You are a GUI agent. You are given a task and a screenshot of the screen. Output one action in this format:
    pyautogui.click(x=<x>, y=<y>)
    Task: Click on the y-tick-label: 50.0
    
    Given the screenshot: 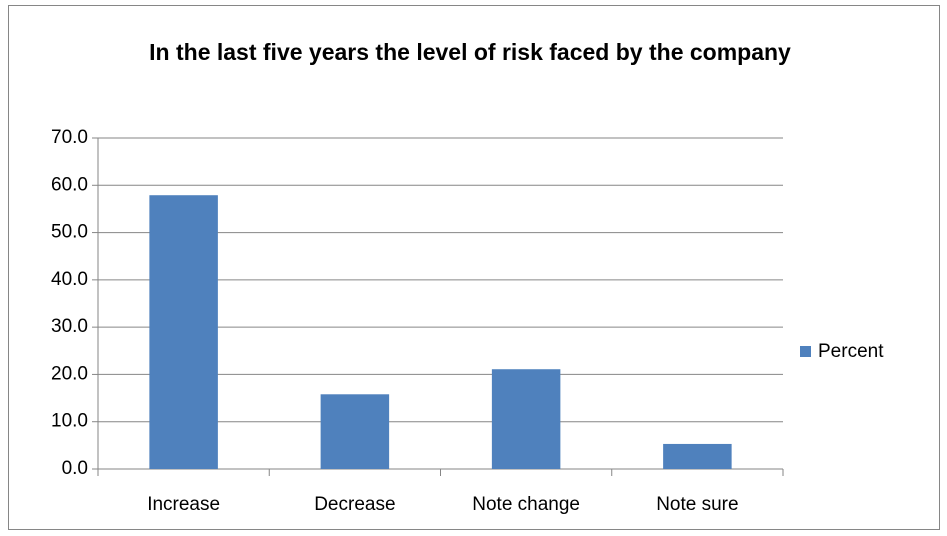 What is the action you would take?
    pyautogui.click(x=69, y=232)
    